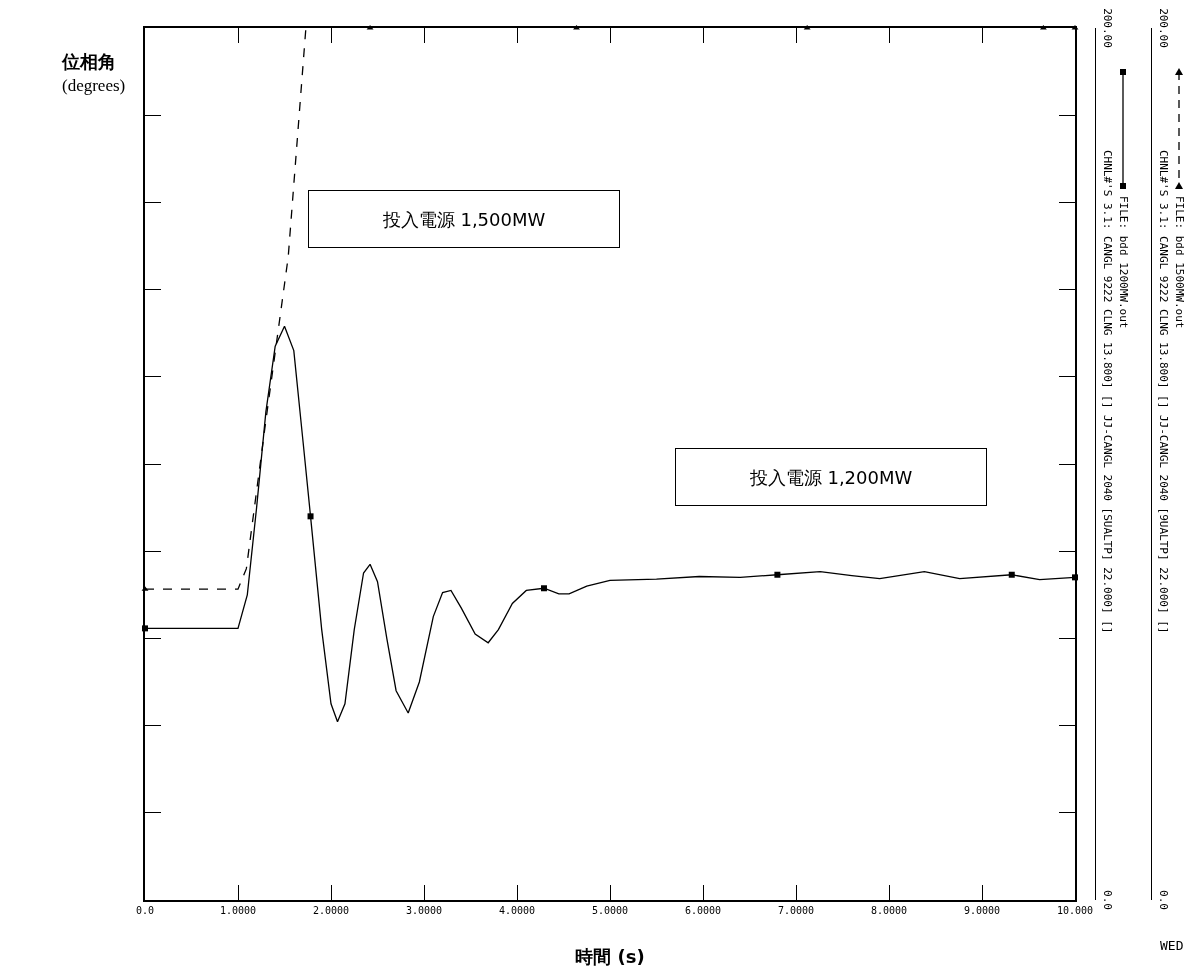  I want to click on x-tick-label: 8.0000, so click(889, 910).